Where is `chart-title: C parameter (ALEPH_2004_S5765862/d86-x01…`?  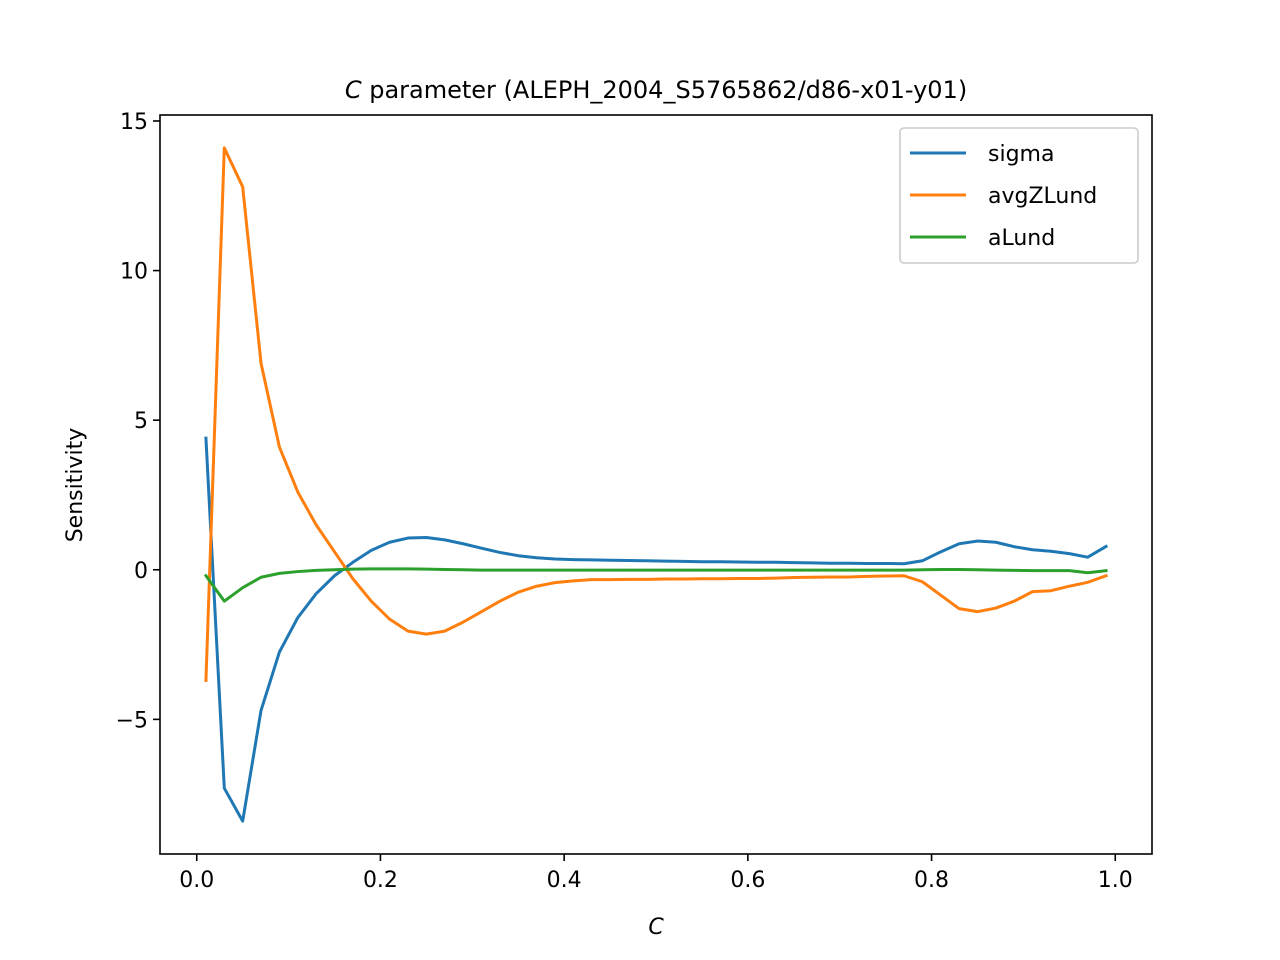 chart-title: C parameter (ALEPH_2004_S5765862/d86-x01… is located at coordinates (656, 90).